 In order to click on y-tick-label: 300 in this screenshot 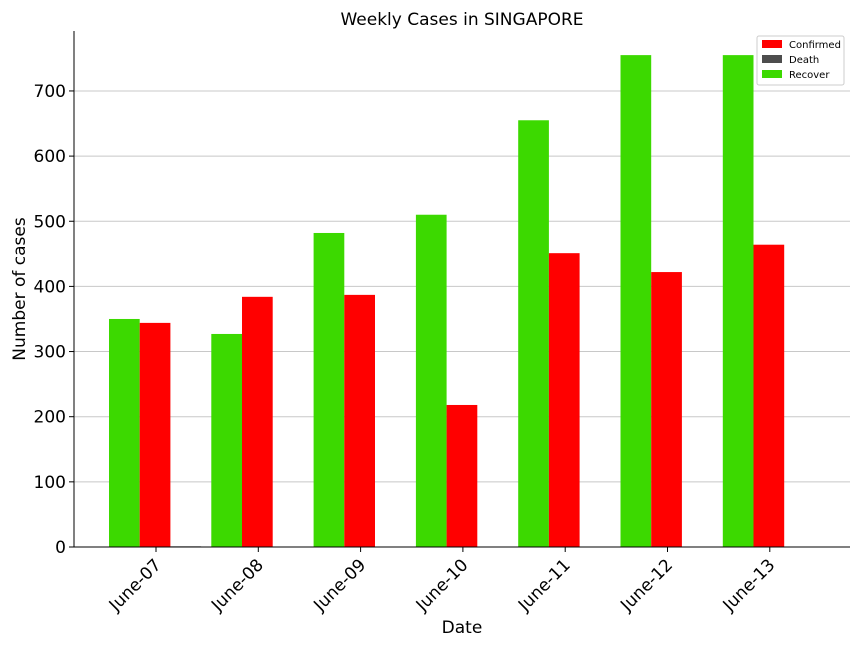, I will do `click(50, 353)`.